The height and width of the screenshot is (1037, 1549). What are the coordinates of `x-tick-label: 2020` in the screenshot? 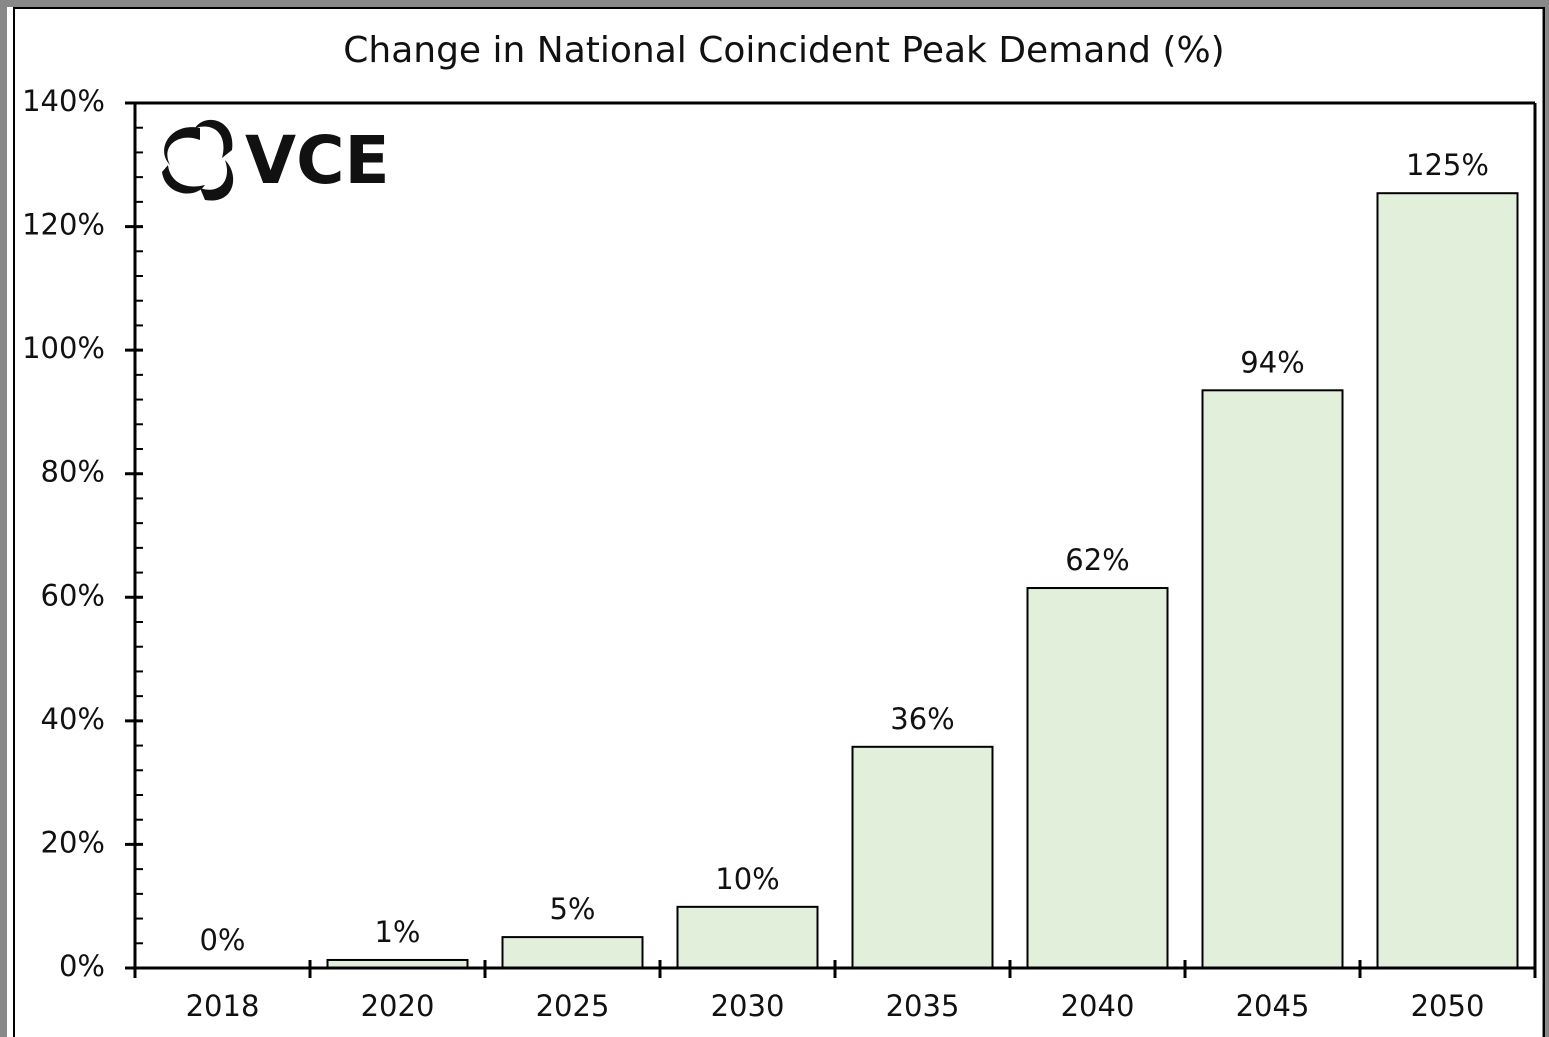 It's located at (398, 1006).